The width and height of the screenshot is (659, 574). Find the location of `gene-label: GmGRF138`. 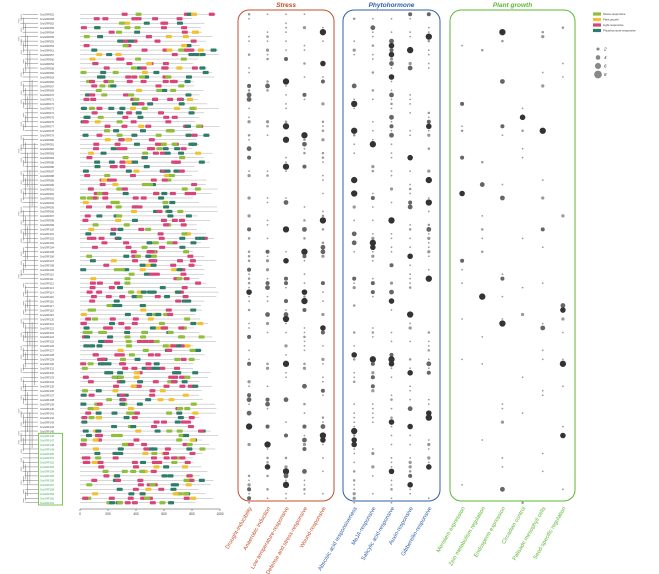

gene-label: GmGRF138 is located at coordinates (47, 400).